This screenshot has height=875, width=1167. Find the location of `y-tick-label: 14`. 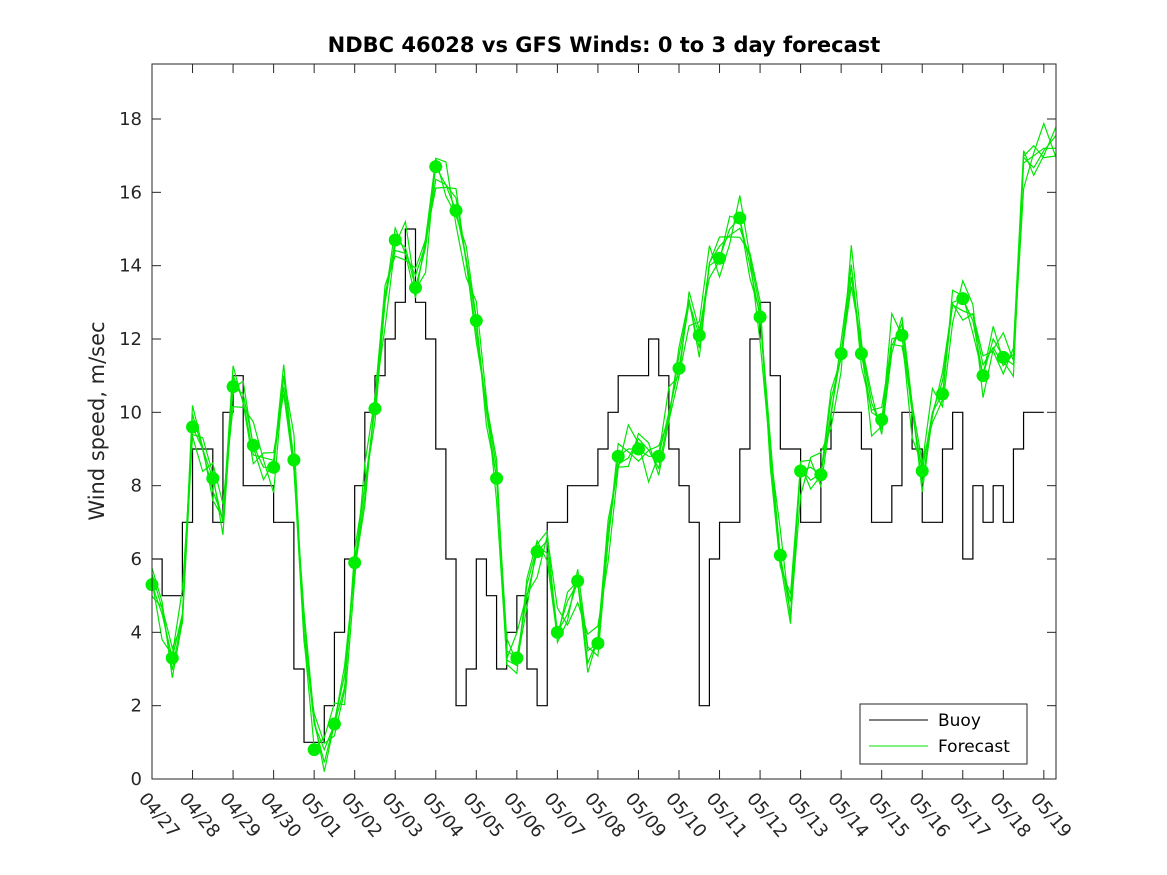

y-tick-label: 14 is located at coordinates (130, 266).